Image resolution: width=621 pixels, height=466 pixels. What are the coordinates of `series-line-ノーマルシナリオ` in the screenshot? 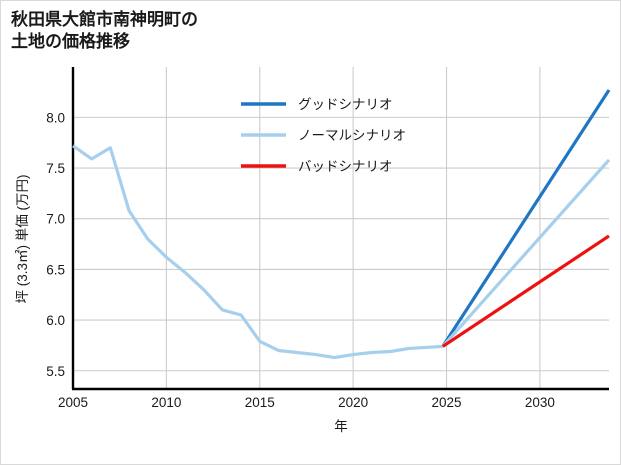 It's located at (526, 253).